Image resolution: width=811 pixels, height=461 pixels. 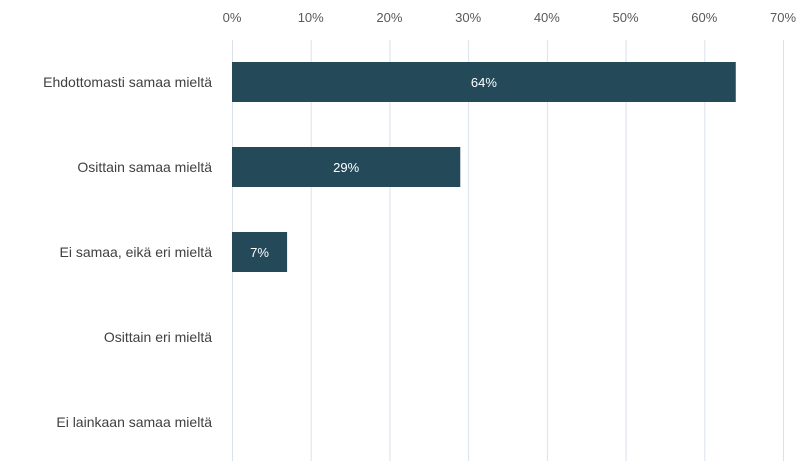 I want to click on bar-value-label: 7%, so click(x=259, y=252).